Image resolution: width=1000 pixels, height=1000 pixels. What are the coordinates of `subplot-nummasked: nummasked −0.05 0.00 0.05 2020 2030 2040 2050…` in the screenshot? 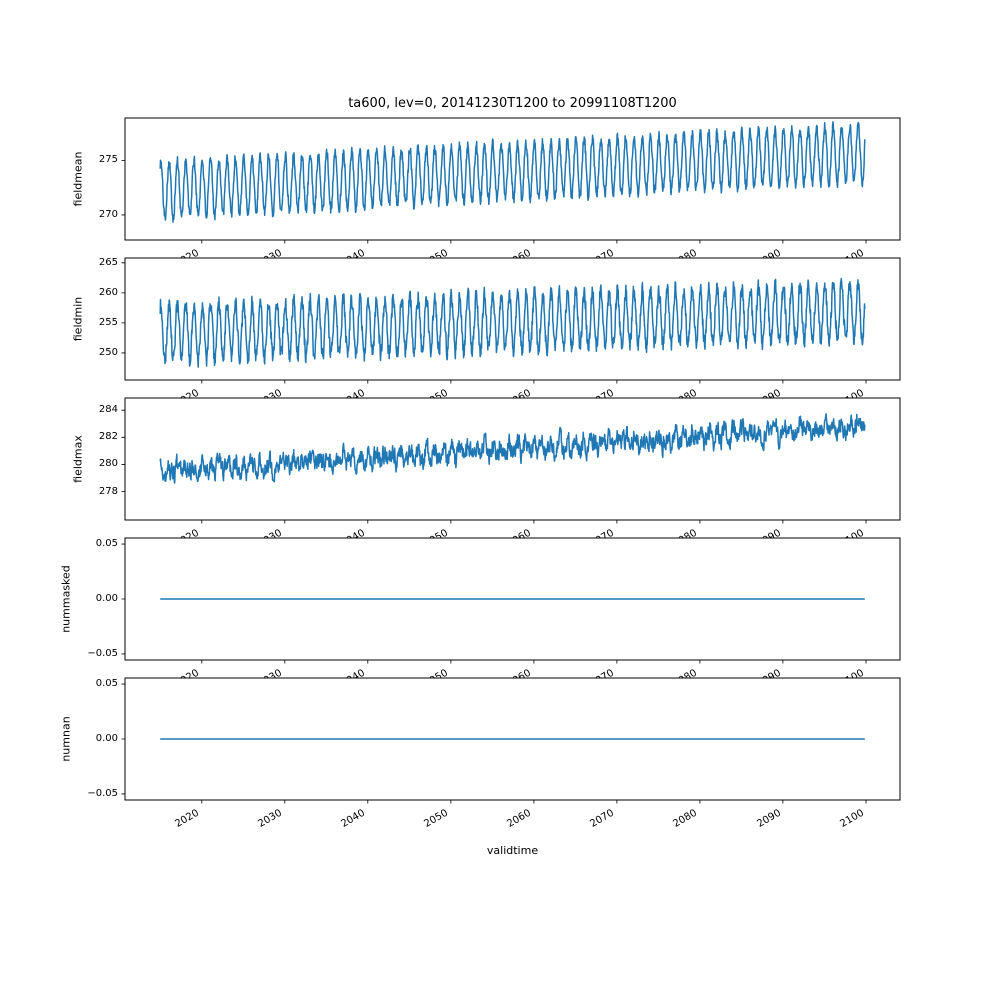 It's located at (500, 607).